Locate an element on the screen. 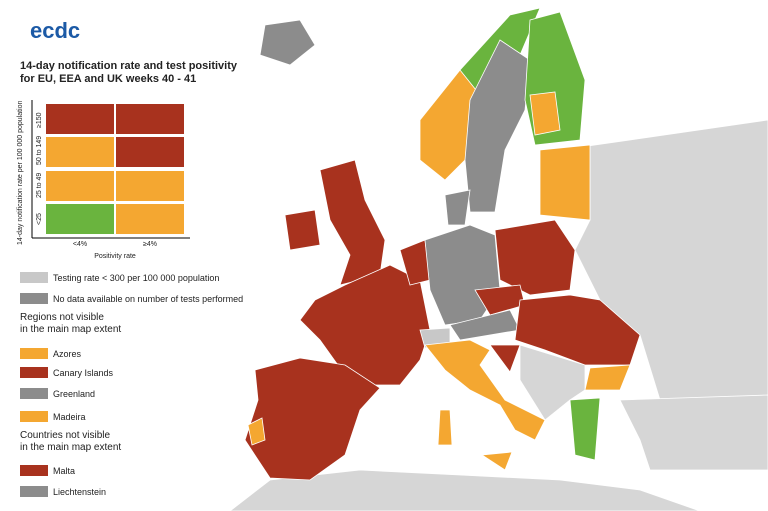 The width and height of the screenshot is (768, 511). column-label: <4% is located at coordinates (80, 244).